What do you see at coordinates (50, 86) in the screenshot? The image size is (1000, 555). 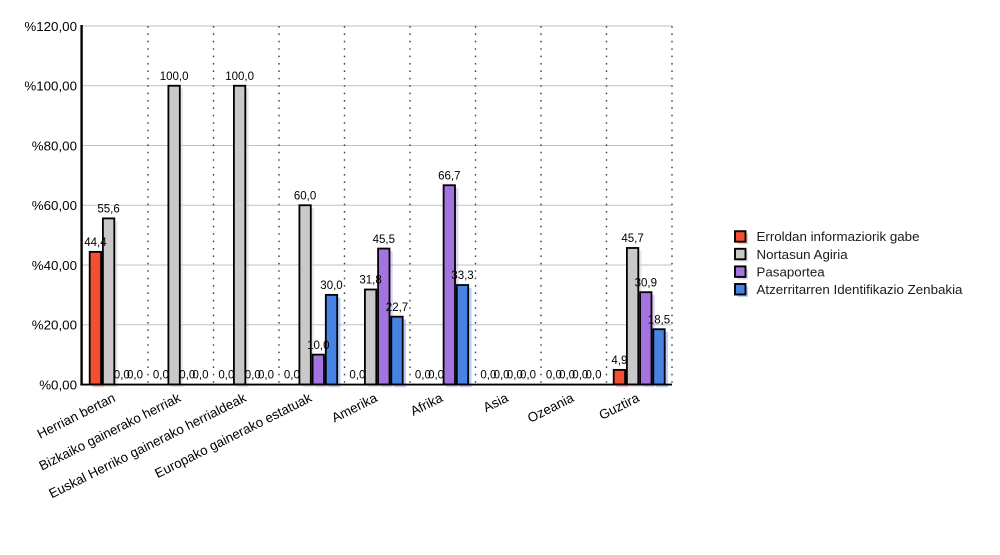 I see `svg-text: %100,00` at bounding box center [50, 86].